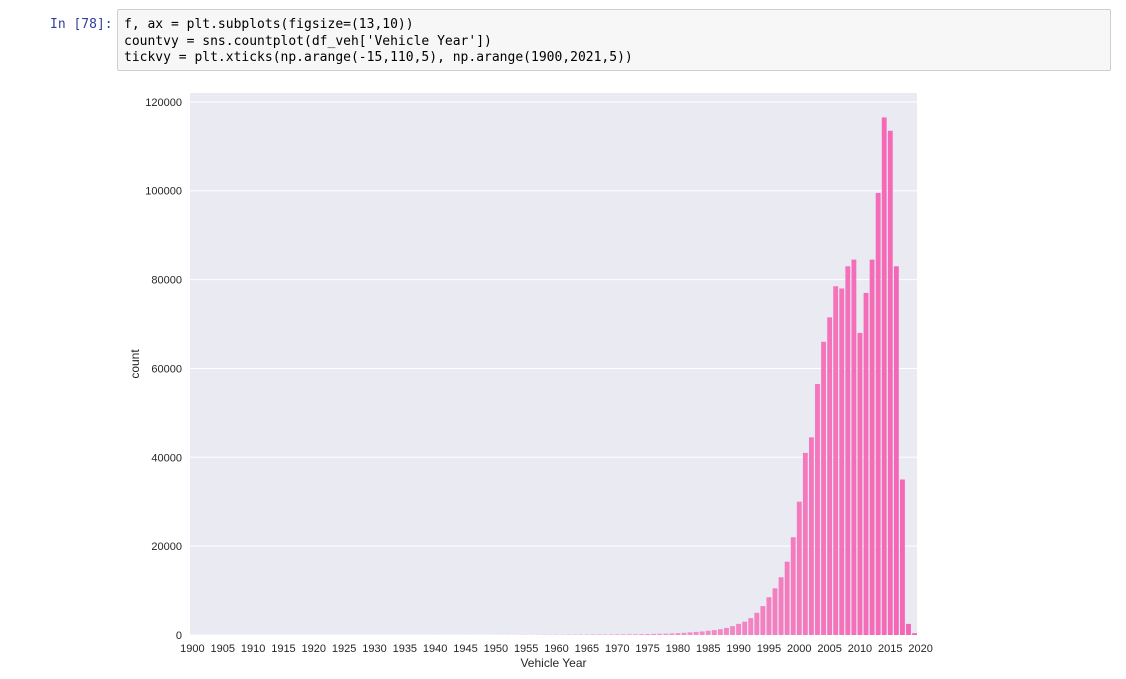 The height and width of the screenshot is (679, 1126). Describe the element at coordinates (781, 606) in the screenshot. I see `bar-1997` at that location.